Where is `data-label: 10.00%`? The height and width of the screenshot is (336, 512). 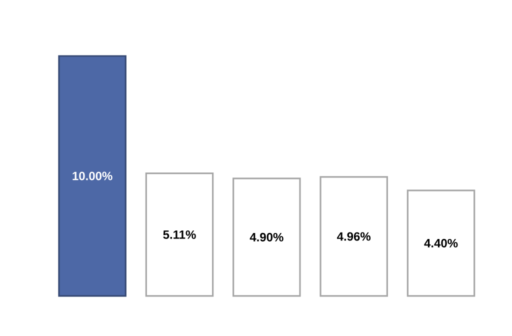 data-label: 10.00% is located at coordinates (92, 176).